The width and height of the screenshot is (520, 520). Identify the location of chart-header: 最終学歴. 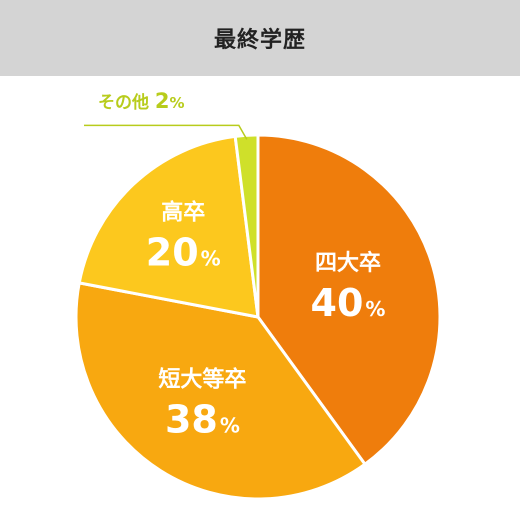
(260, 38).